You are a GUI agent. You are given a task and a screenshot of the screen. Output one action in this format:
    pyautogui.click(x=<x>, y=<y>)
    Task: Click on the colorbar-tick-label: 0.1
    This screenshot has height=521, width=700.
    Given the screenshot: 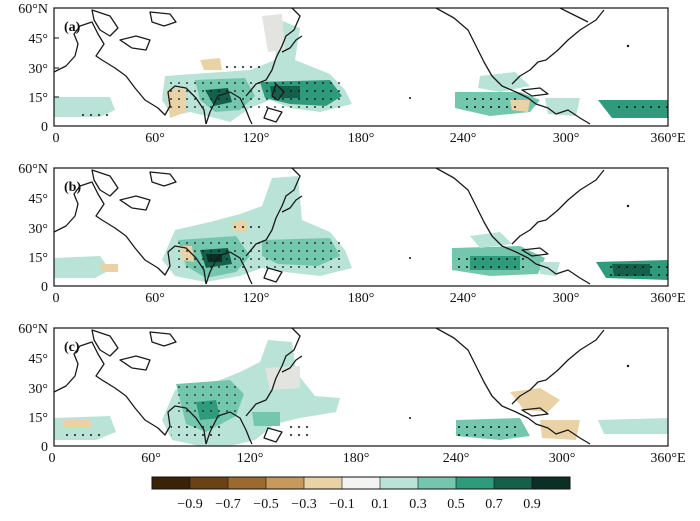 What is the action you would take?
    pyautogui.click(x=380, y=504)
    